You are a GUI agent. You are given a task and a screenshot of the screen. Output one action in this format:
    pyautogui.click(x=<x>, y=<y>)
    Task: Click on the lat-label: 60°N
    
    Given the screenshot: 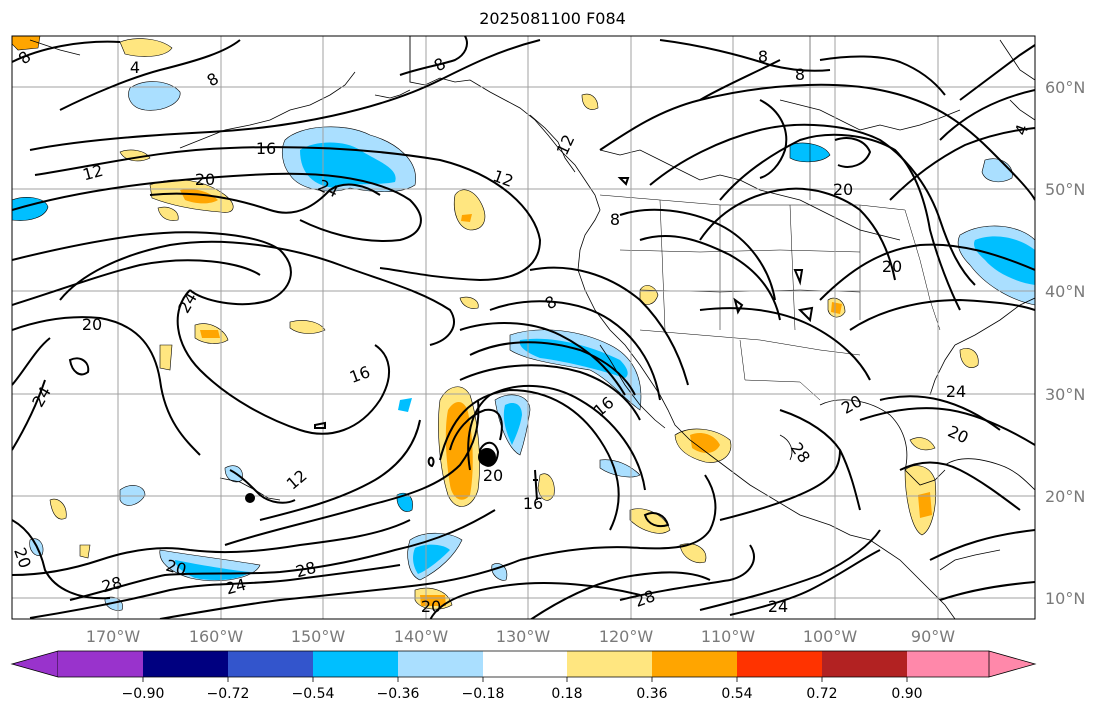 What is the action you would take?
    pyautogui.click(x=1065, y=87)
    